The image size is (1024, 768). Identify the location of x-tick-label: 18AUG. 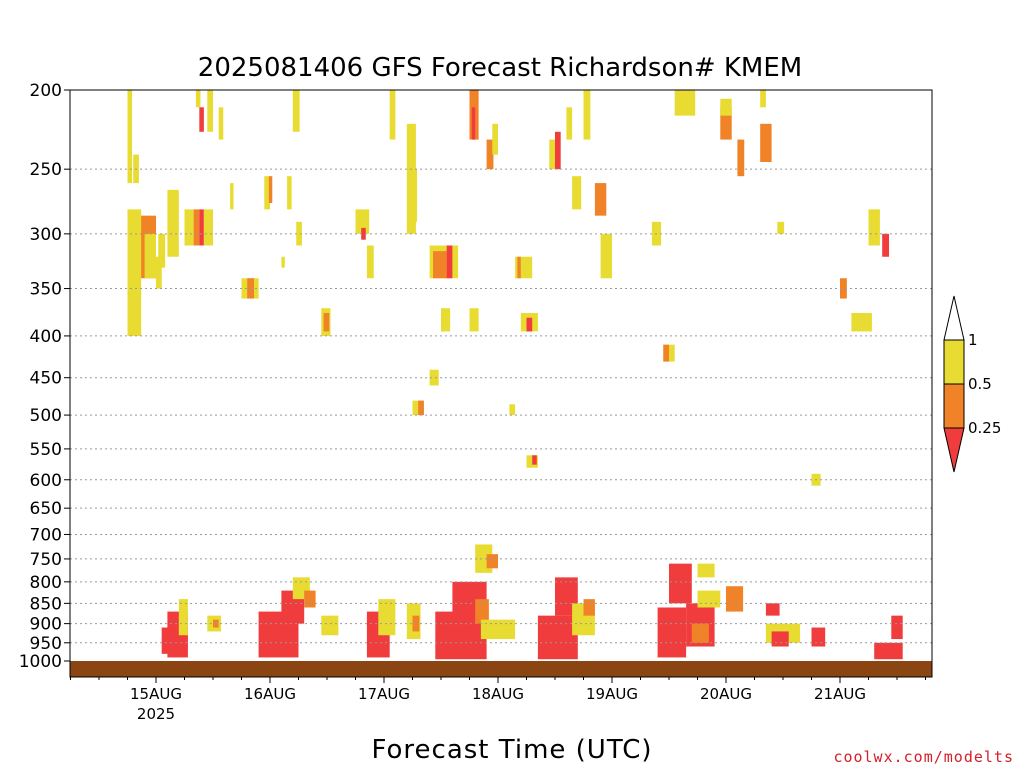
(498, 694).